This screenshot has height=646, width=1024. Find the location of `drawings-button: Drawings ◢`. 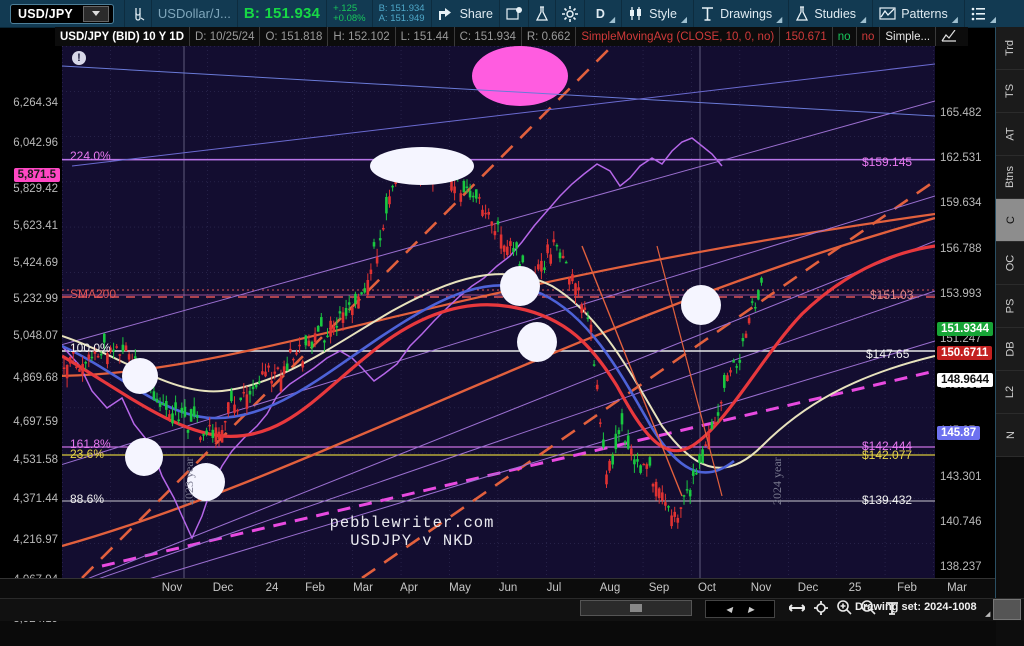

drawings-button: Drawings ◢ is located at coordinates (742, 13).